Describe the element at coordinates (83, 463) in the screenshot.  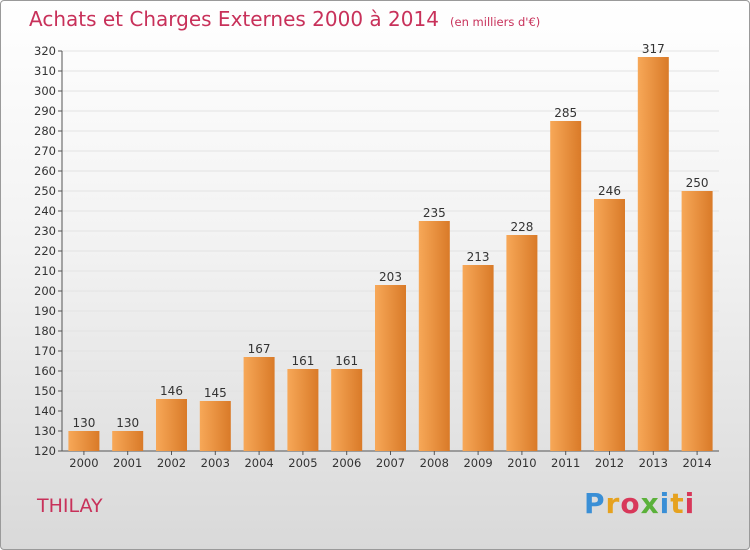
I see `x-tick-label: 2000` at that location.